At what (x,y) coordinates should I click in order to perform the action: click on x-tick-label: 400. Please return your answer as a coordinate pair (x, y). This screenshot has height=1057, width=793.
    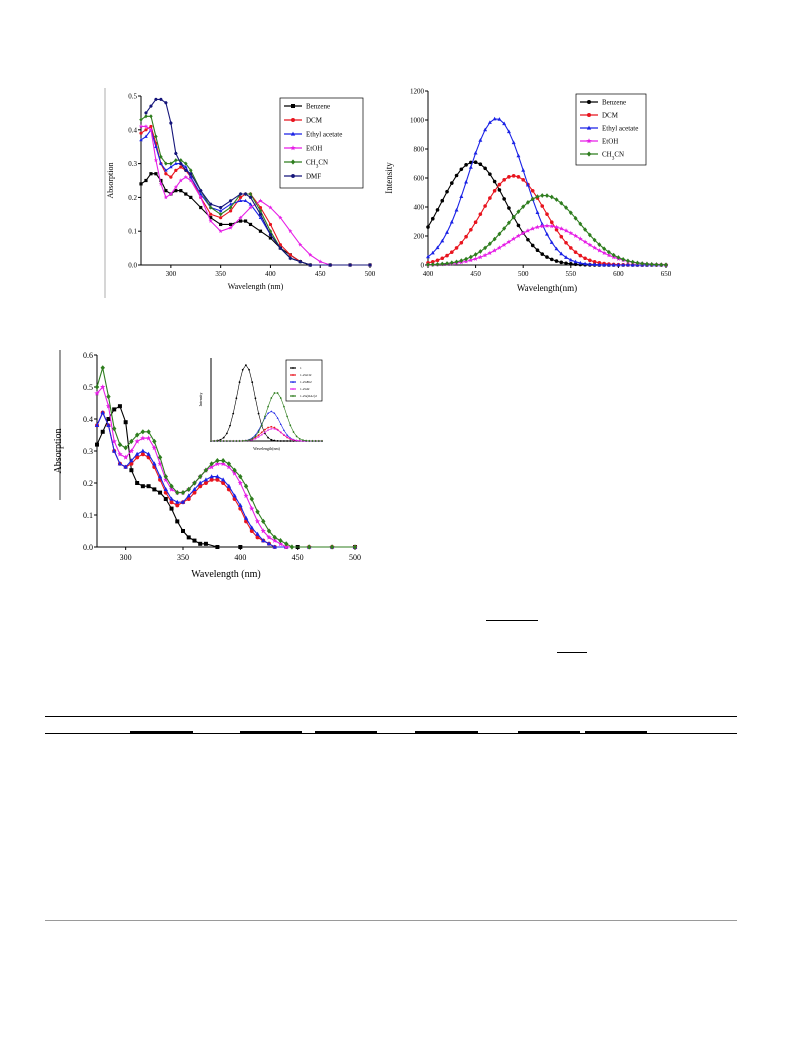
    Looking at the image, I should click on (270, 274).